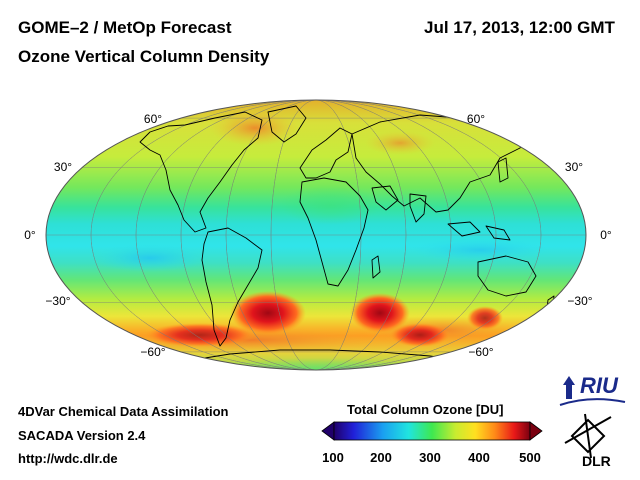 Image resolution: width=640 pixels, height=480 pixels. I want to click on footer-line1: 4DVar Chemical Data Assimilation, so click(123, 411).